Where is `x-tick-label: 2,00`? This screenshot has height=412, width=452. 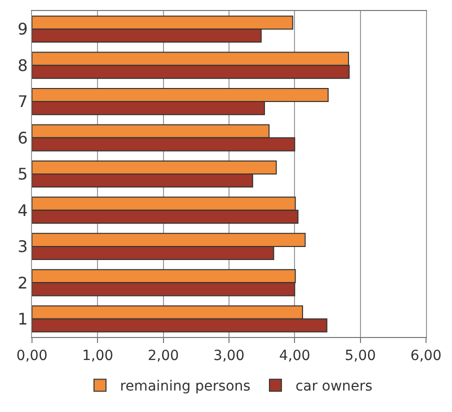 x-tick-label: 2,00 is located at coordinates (163, 356).